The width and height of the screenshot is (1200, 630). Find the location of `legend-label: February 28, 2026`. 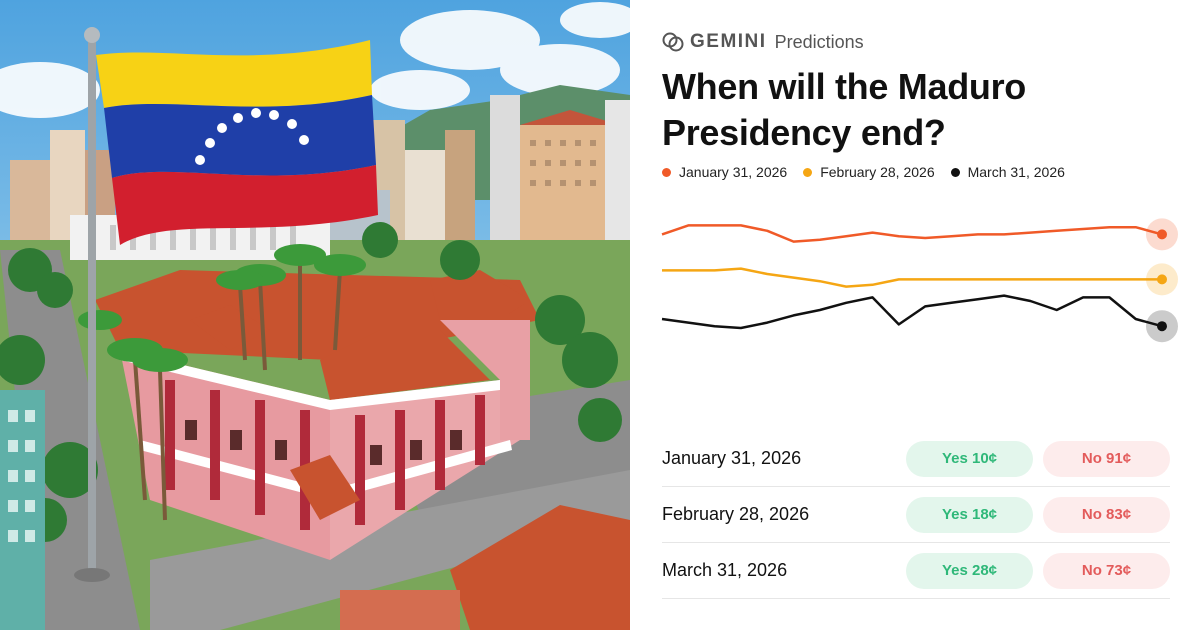

legend-label: February 28, 2026 is located at coordinates (877, 172).